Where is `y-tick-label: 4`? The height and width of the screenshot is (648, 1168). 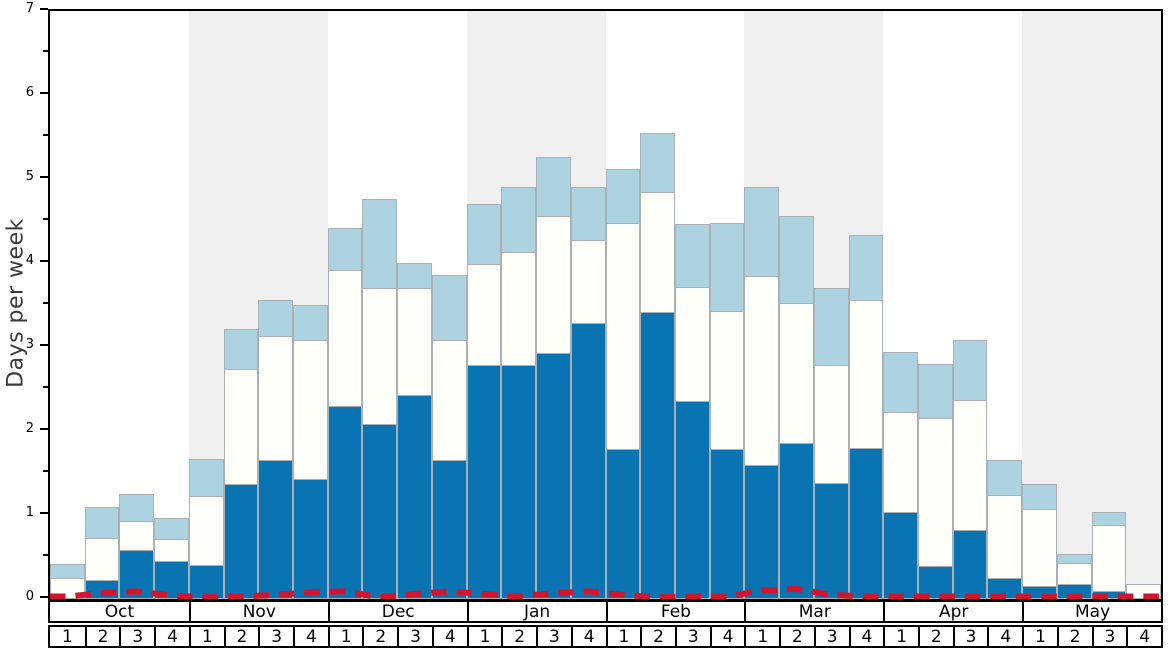 y-tick-label: 4 is located at coordinates (29, 260).